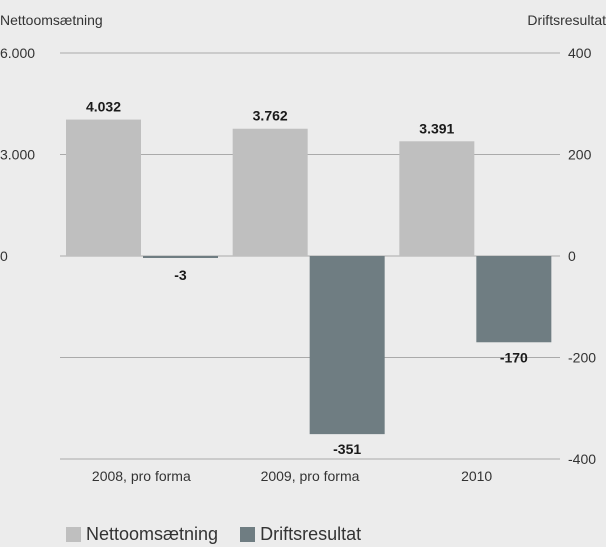 The width and height of the screenshot is (606, 547). Describe the element at coordinates (152, 534) in the screenshot. I see `legend-label-nettoomsaetning: Nettoomsætning` at that location.